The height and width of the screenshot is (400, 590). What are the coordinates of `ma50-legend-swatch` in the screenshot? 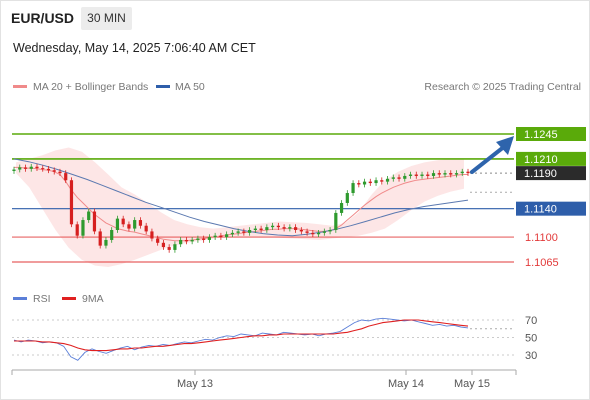 It's located at (163, 86).